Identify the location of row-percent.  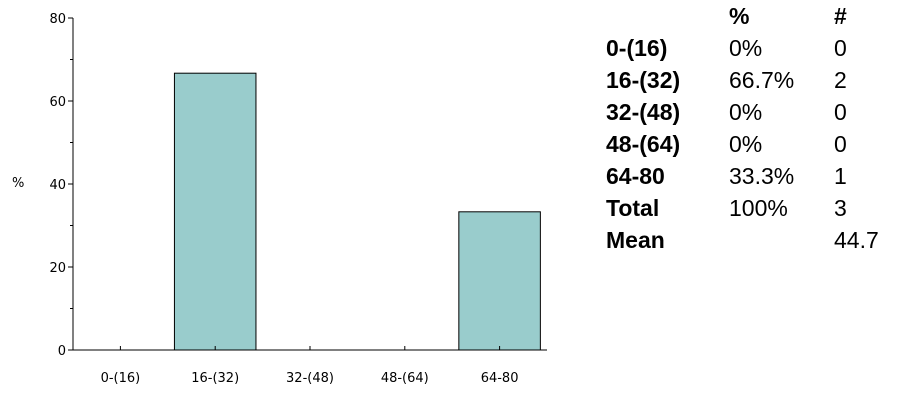
(781, 240).